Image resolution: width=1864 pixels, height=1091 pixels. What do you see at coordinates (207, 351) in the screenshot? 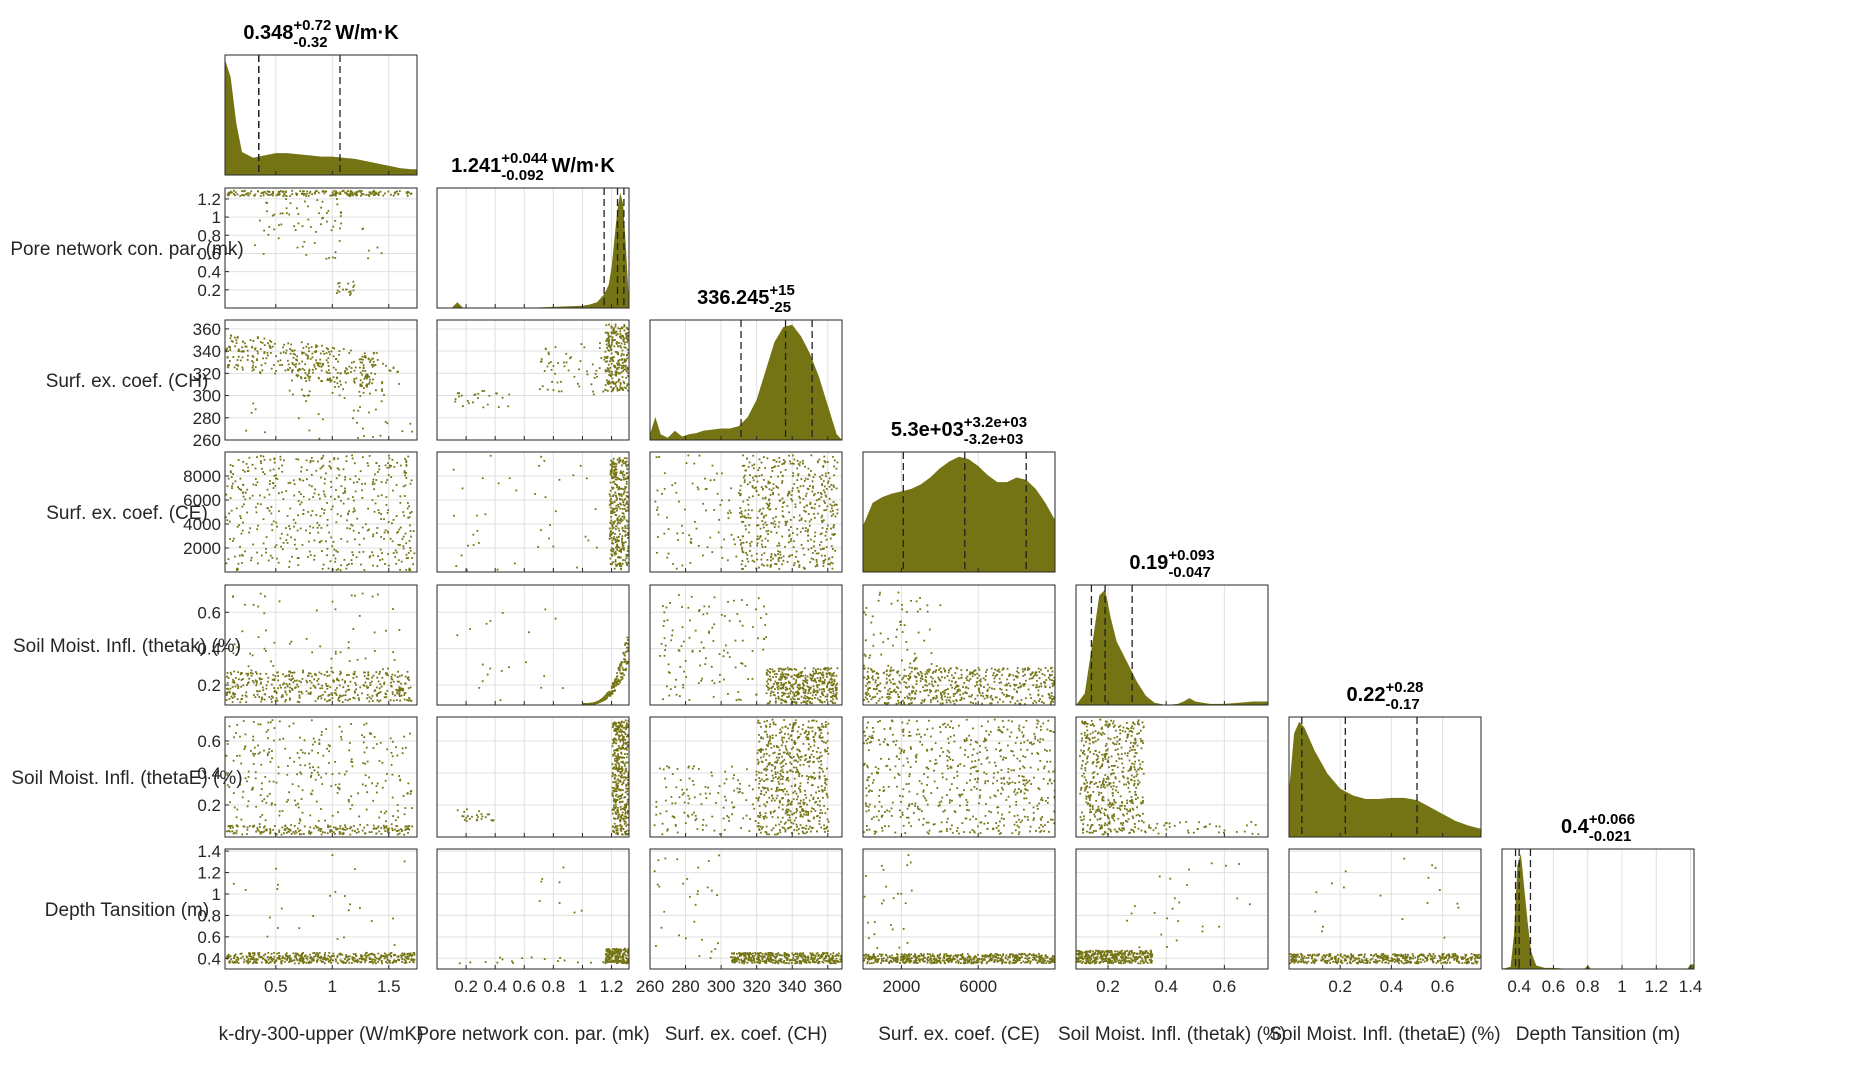
I see `y-tick-label: 340` at bounding box center [207, 351].